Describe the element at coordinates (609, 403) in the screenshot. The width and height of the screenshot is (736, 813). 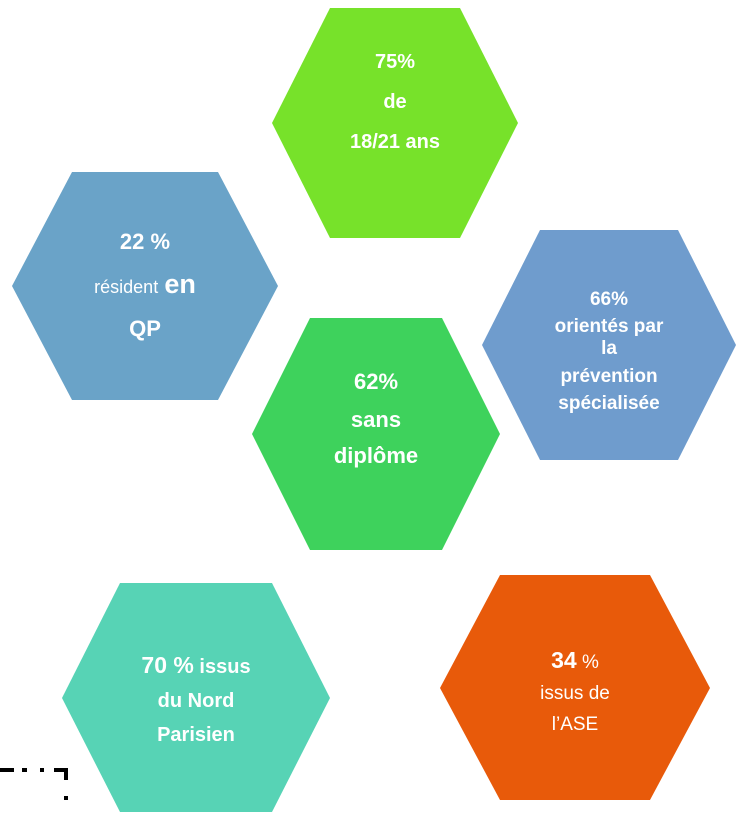
I see `node-text: spécialisée` at that location.